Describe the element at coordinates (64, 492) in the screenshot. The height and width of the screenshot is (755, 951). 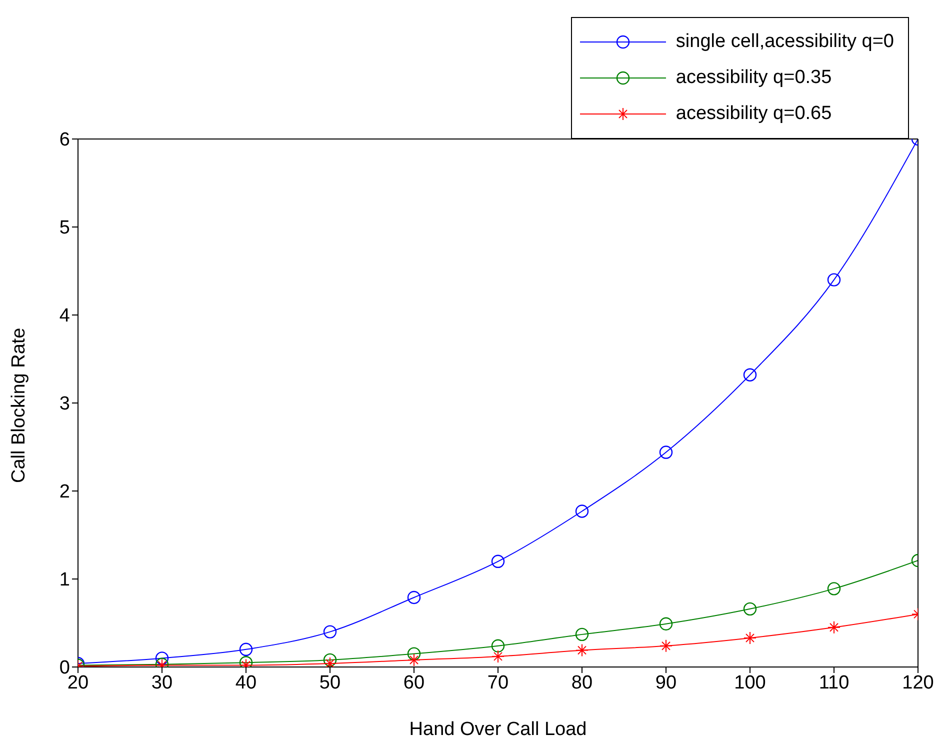
I see `y-tick-label: 2` at that location.